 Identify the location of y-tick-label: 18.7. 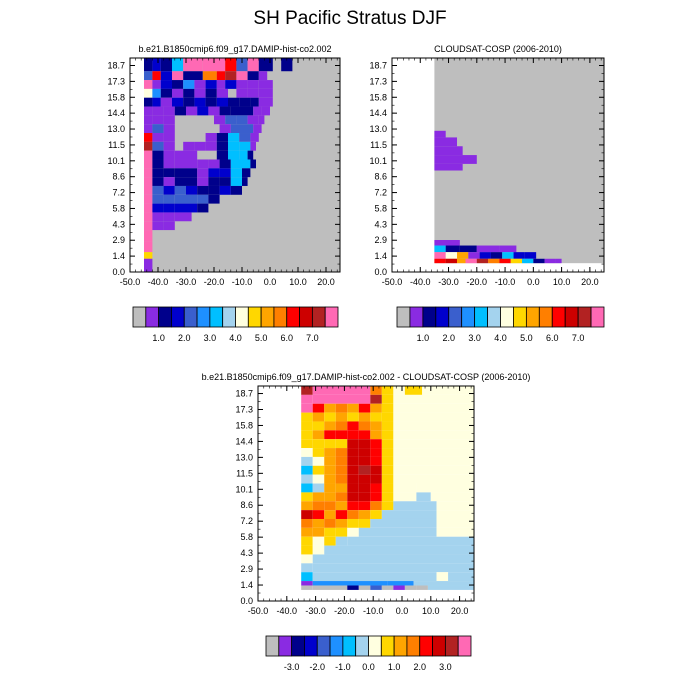
(378, 66).